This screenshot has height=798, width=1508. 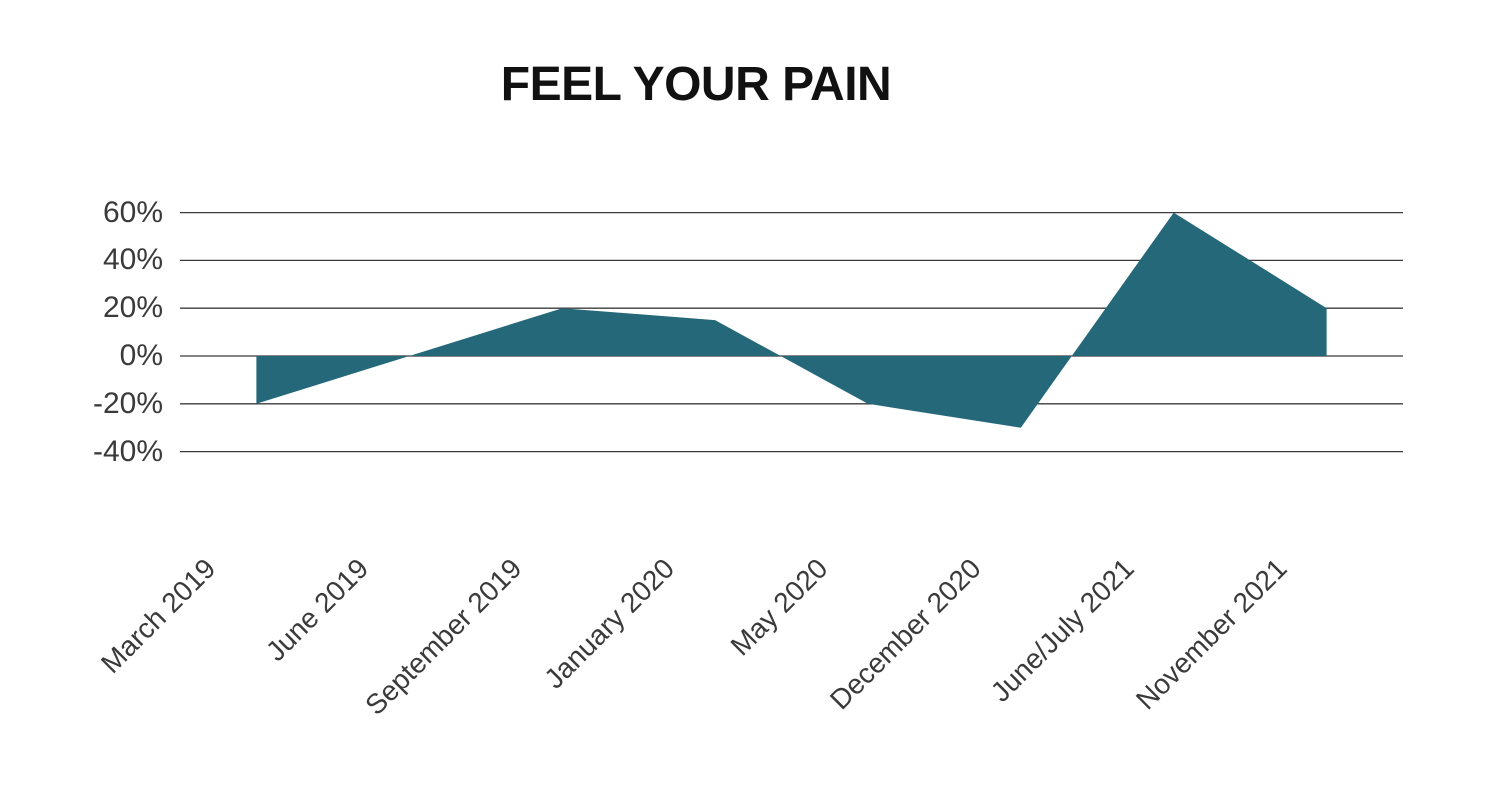 I want to click on y-axis-tick-label: 40%, so click(x=132, y=259).